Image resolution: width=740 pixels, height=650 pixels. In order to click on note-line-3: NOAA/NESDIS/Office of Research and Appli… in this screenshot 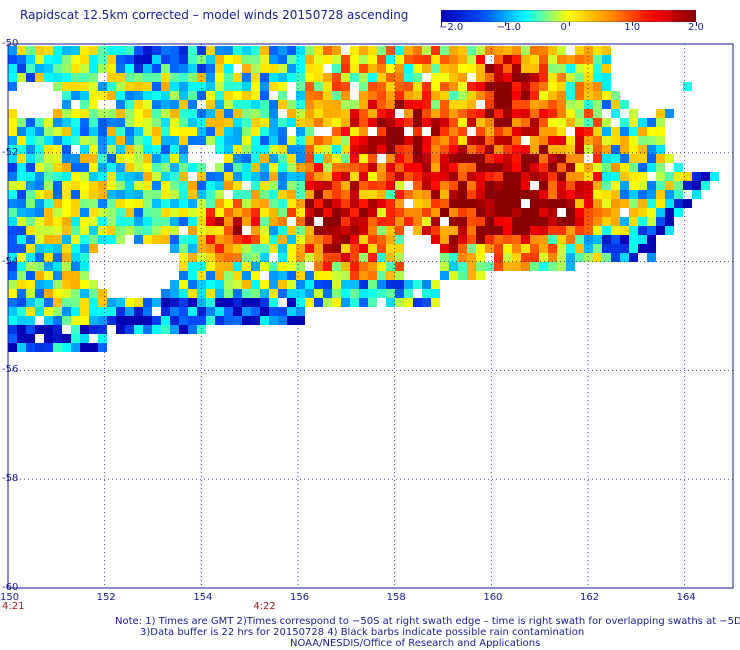, I will do `click(415, 643)`.